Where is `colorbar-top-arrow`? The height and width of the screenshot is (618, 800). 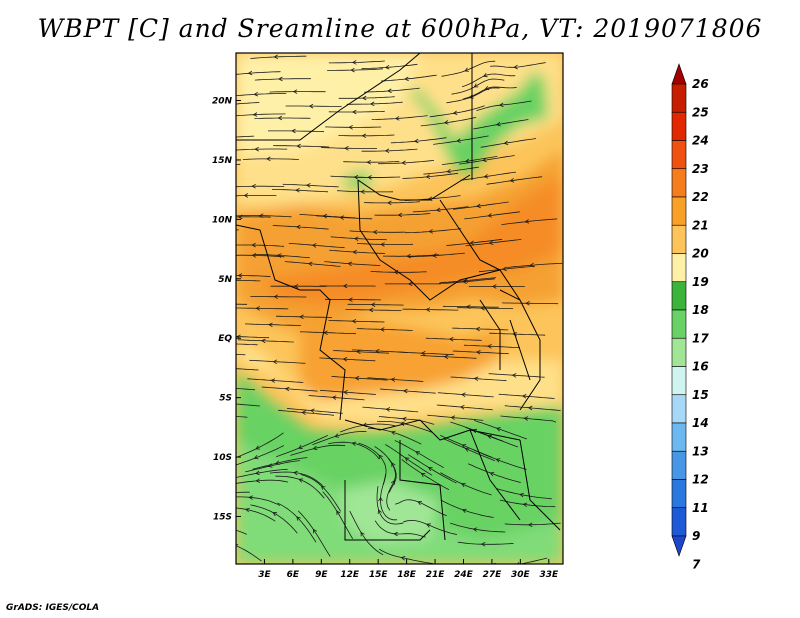
colorbar-top-arrow is located at coordinates (679, 74).